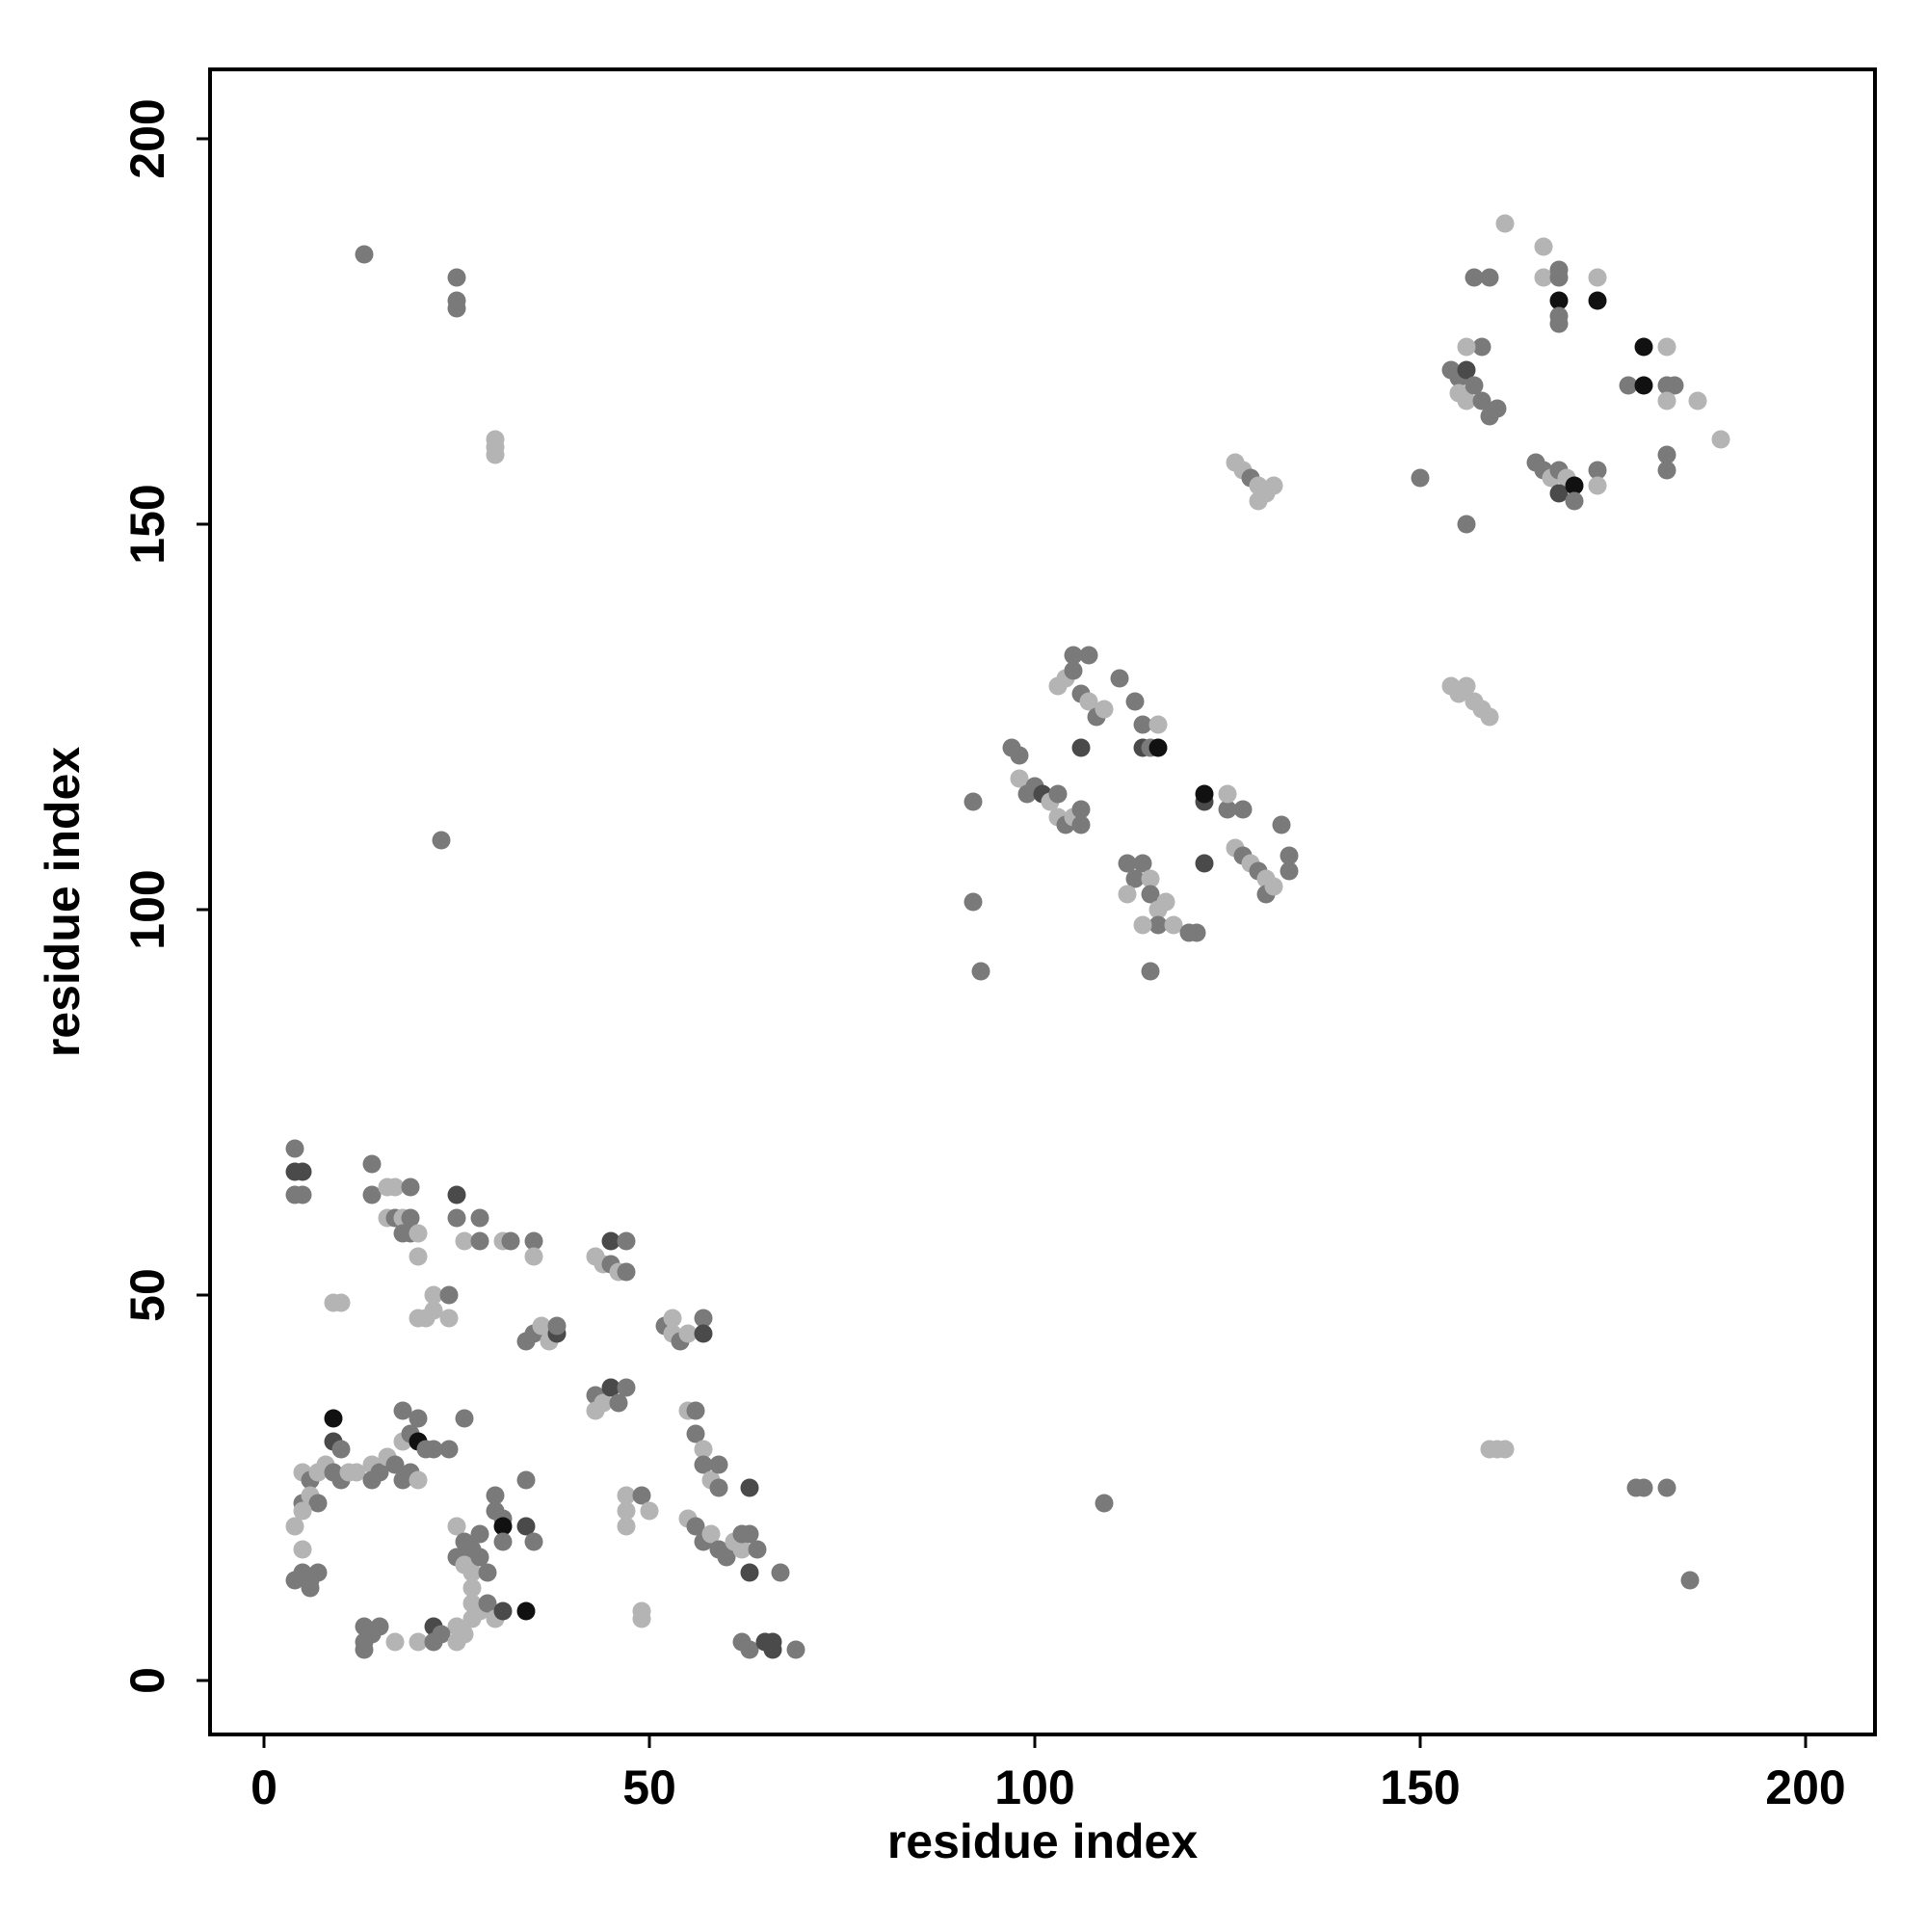 The image size is (1927, 1932). I want to click on y-tick-label: 100, so click(147, 909).